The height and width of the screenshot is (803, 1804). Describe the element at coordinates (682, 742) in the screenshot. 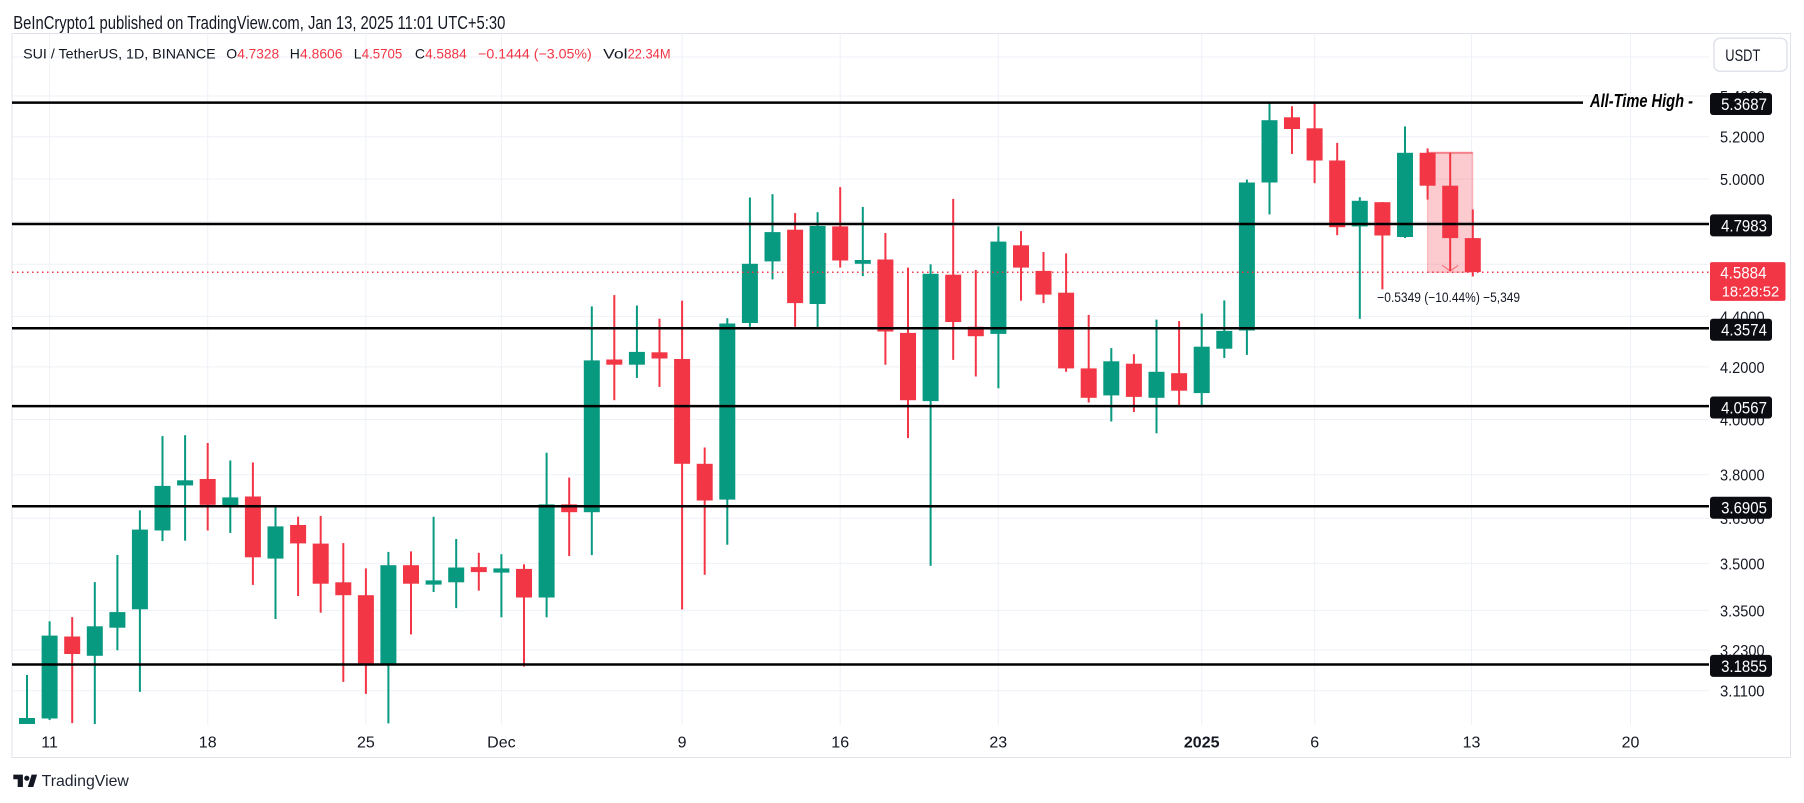

I see `svg-text: 9` at that location.